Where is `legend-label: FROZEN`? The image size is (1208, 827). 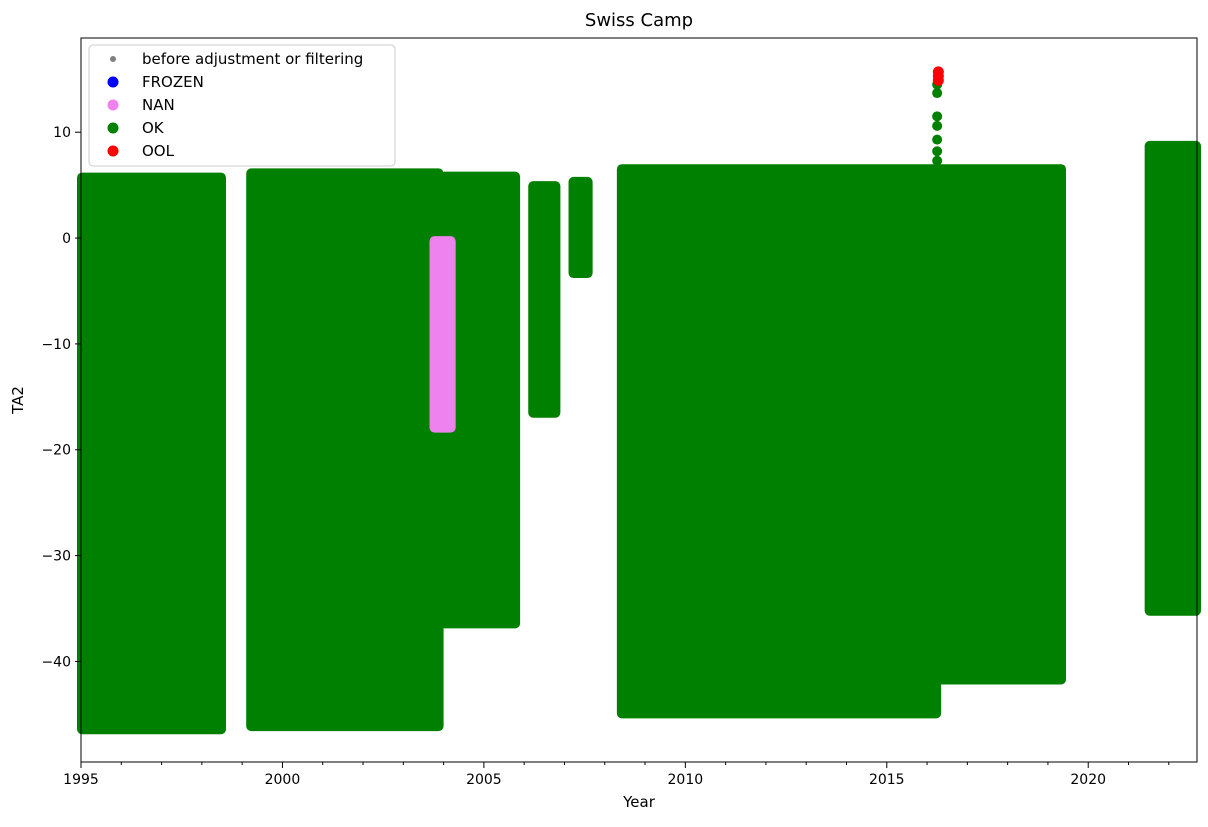
legend-label: FROZEN is located at coordinates (173, 82).